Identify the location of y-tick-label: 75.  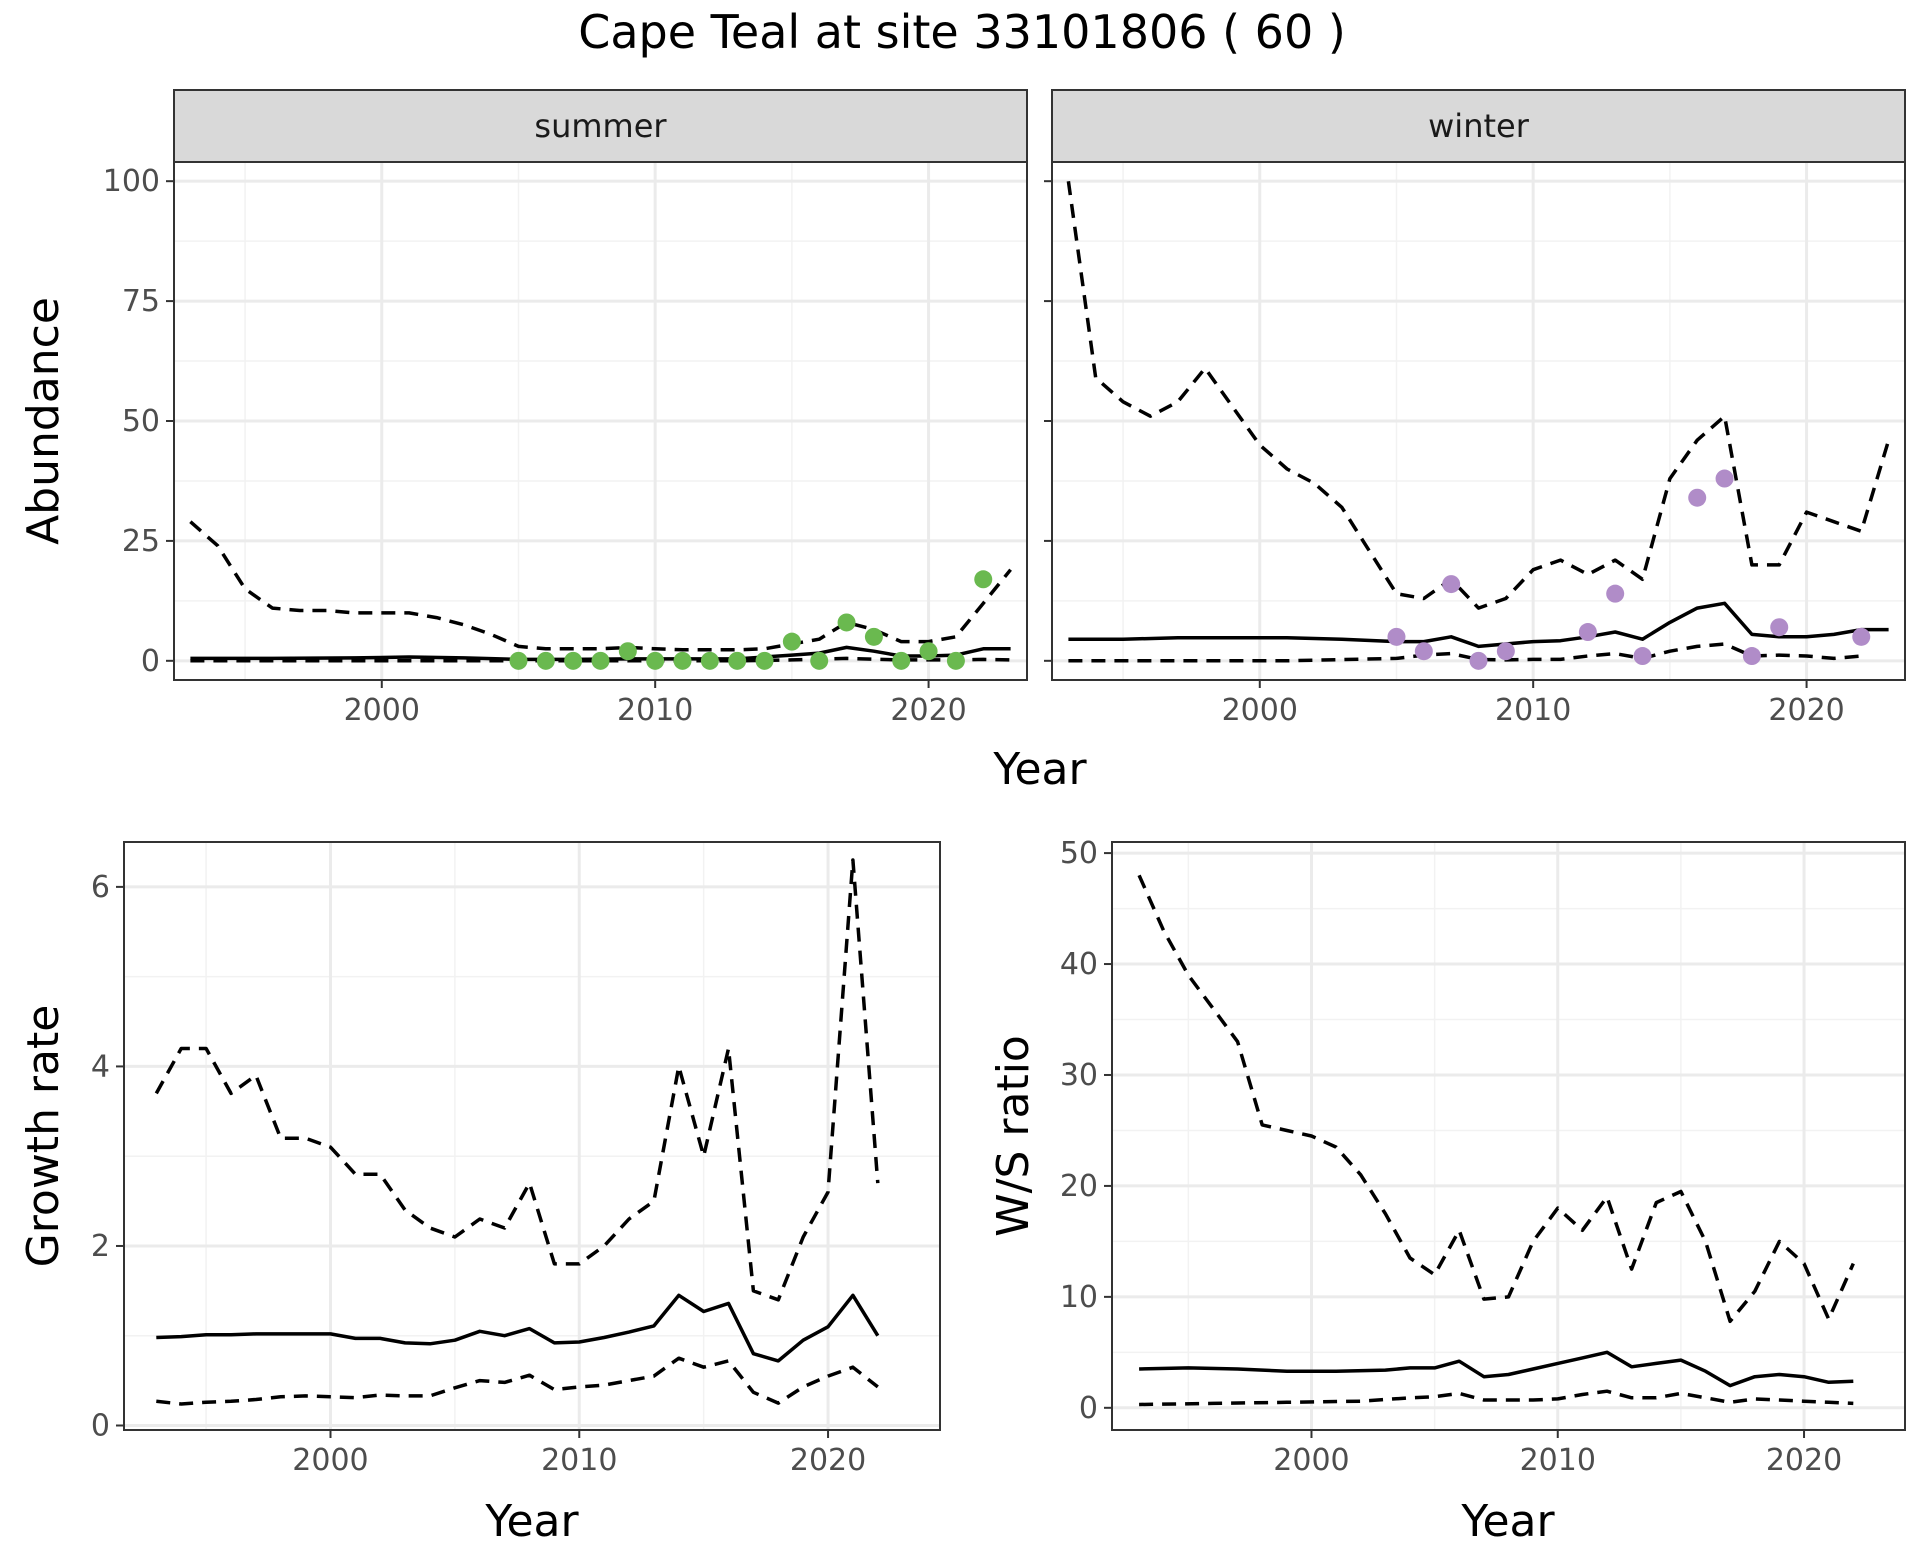
(141, 301).